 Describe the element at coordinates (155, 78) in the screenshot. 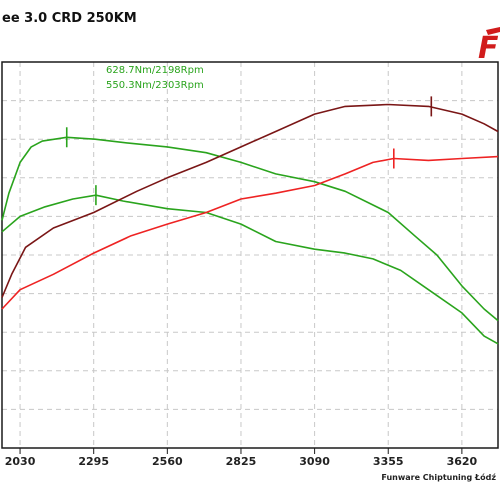

I see `annotation-layer: 628.7Nm/2198Rpm 550.3Nm/2303Rpm` at that location.